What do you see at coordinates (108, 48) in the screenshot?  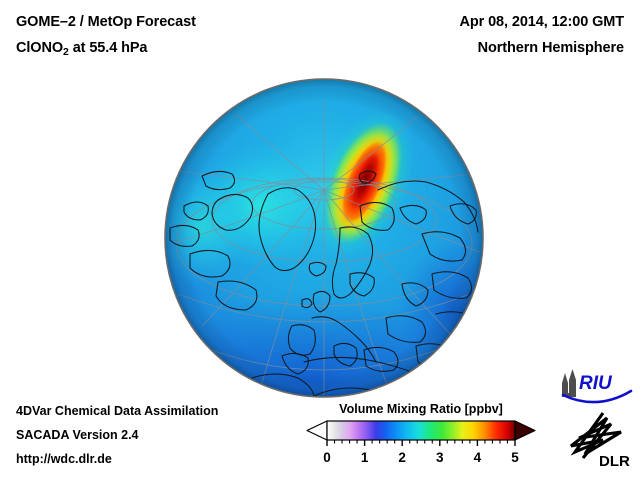 I see `pressure-level-label: at 55.4 hPa` at bounding box center [108, 48].